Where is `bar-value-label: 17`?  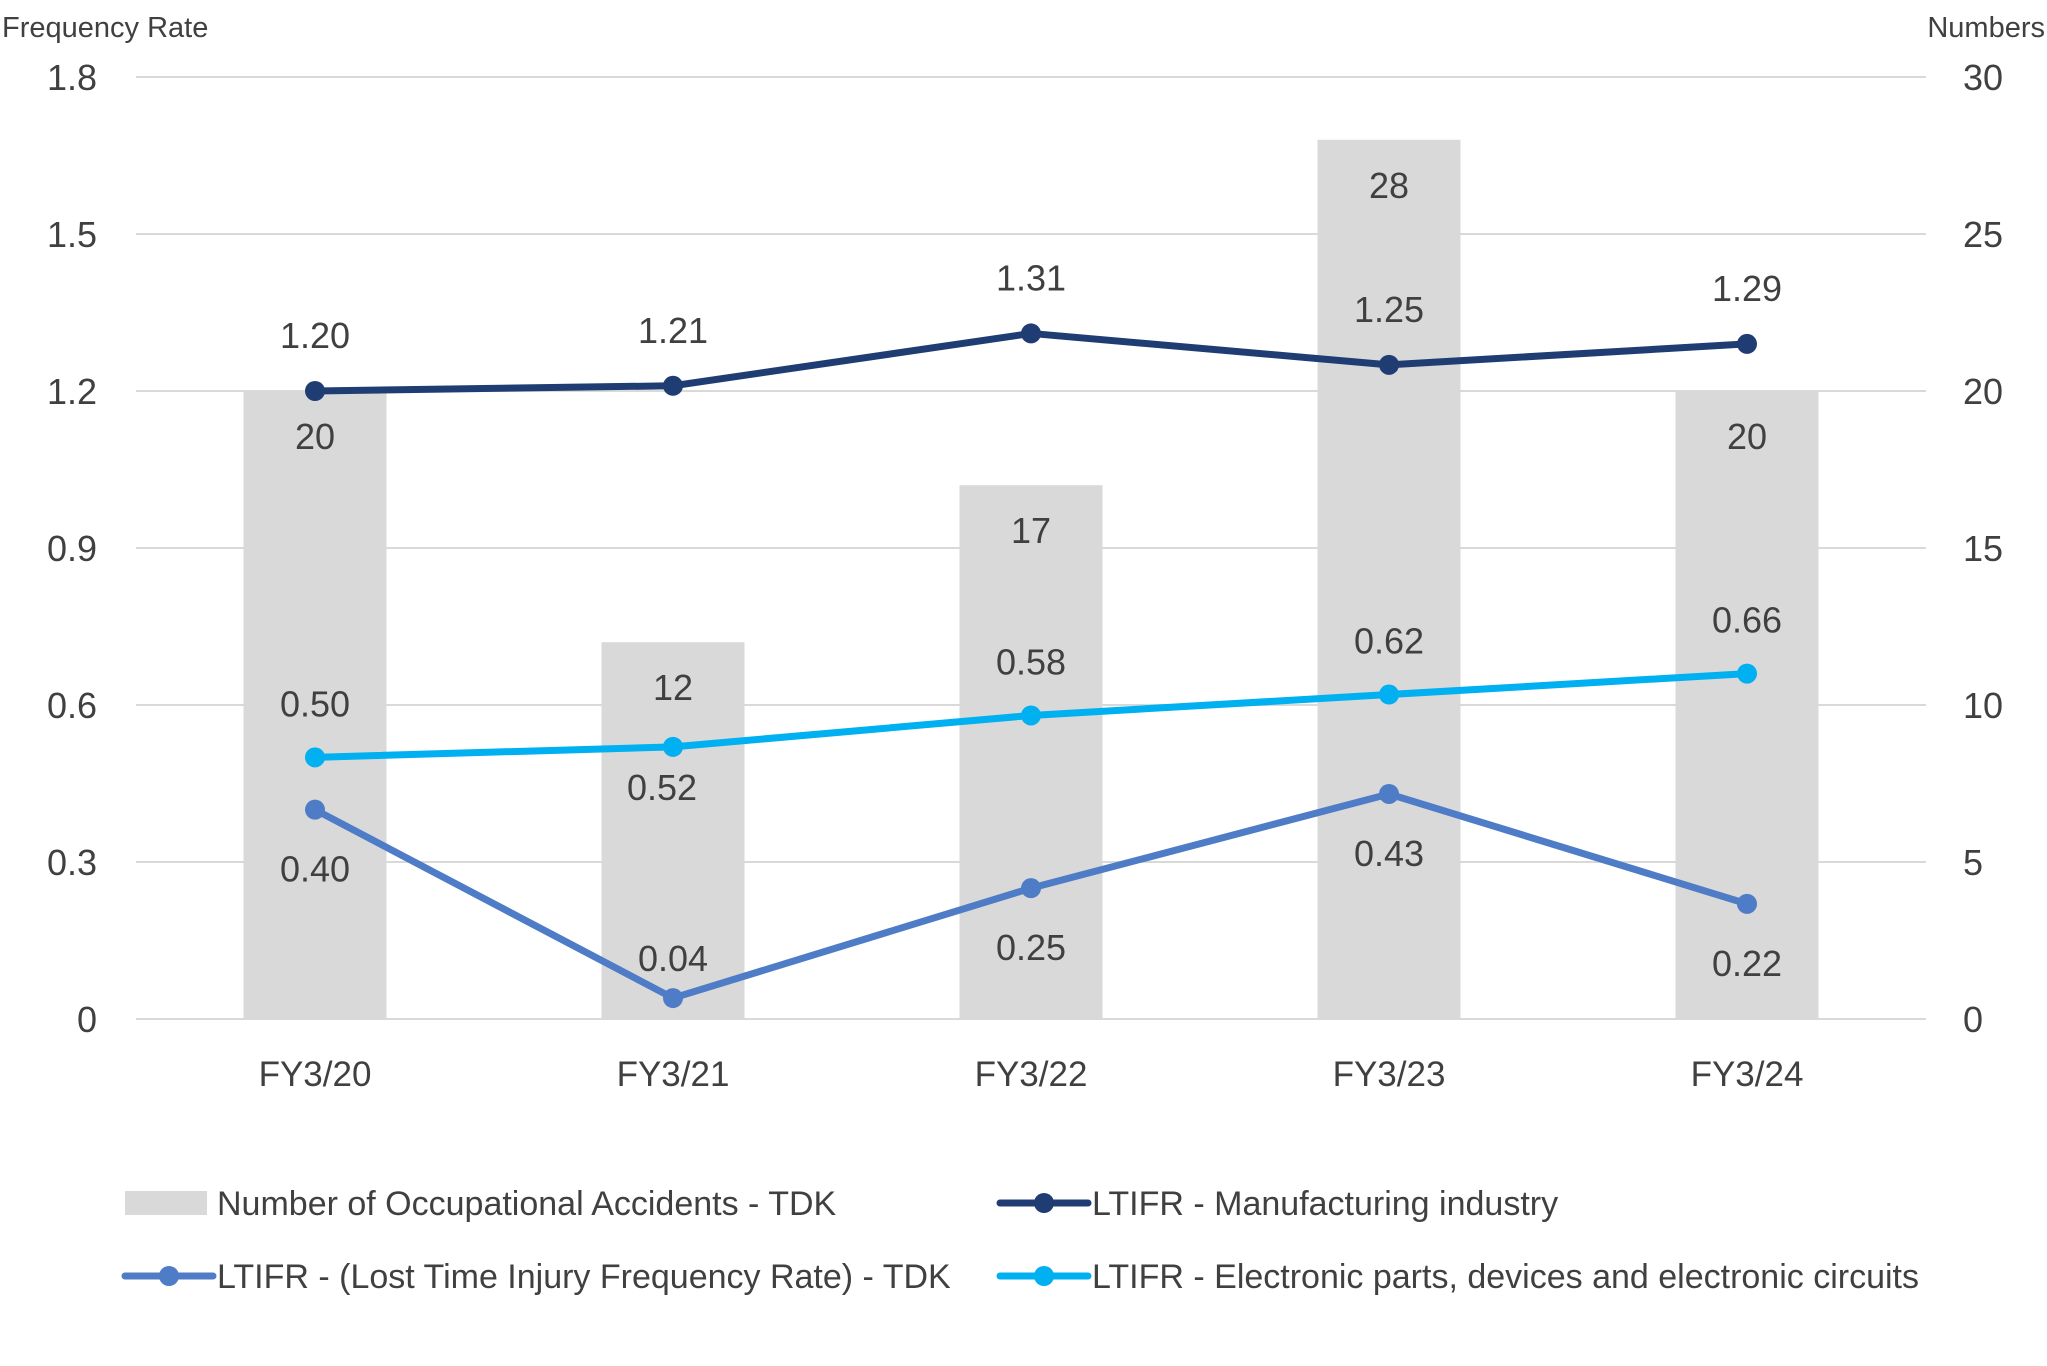
bar-value-label: 17 is located at coordinates (1031, 530).